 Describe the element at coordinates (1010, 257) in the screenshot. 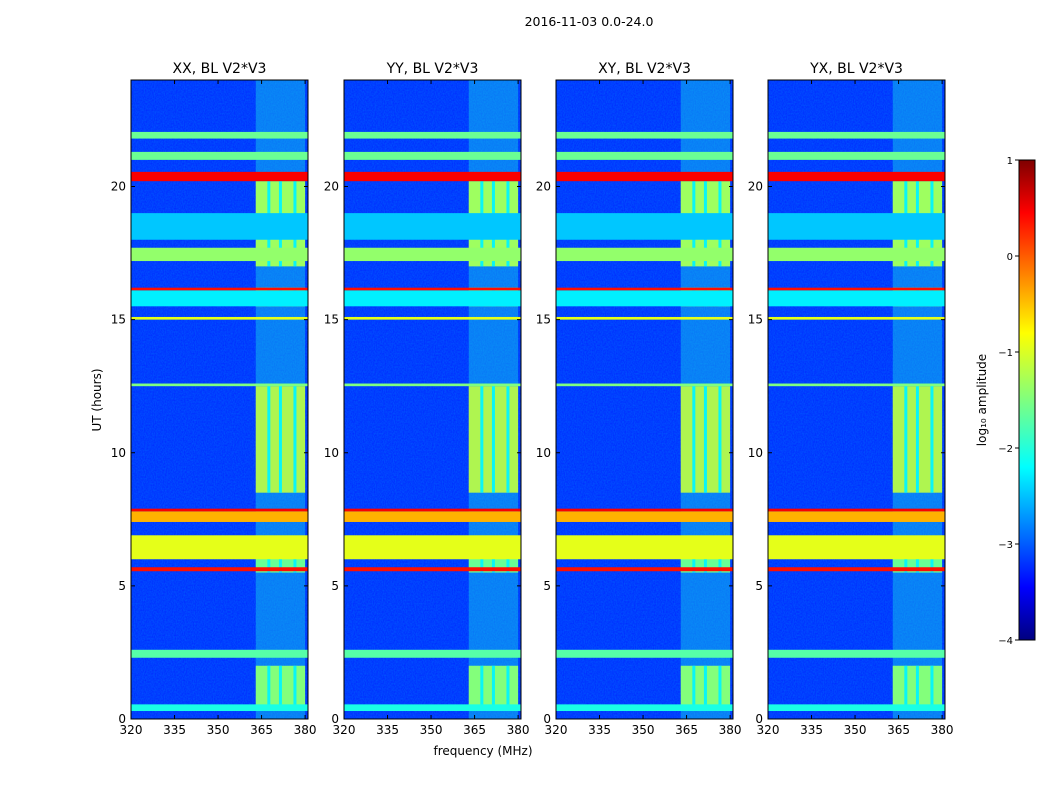

I see `colorbar-tick-label: 0` at that location.